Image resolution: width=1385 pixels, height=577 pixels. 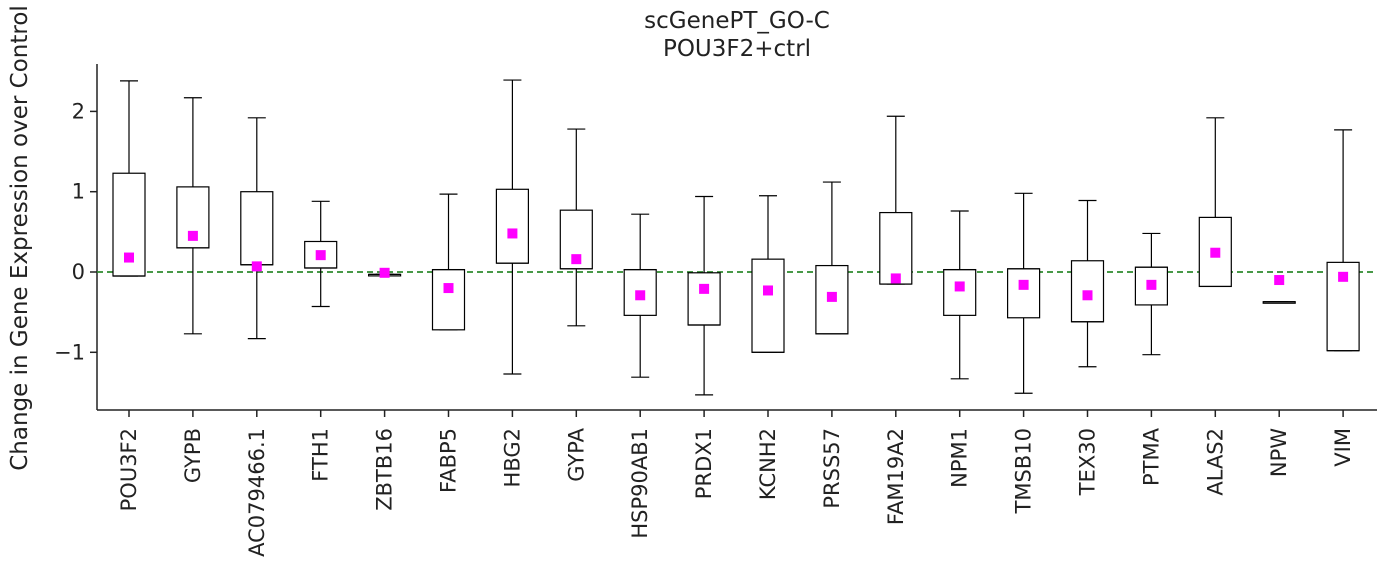 What do you see at coordinates (512, 457) in the screenshot?
I see `x-tick-label: HBG2` at bounding box center [512, 457].